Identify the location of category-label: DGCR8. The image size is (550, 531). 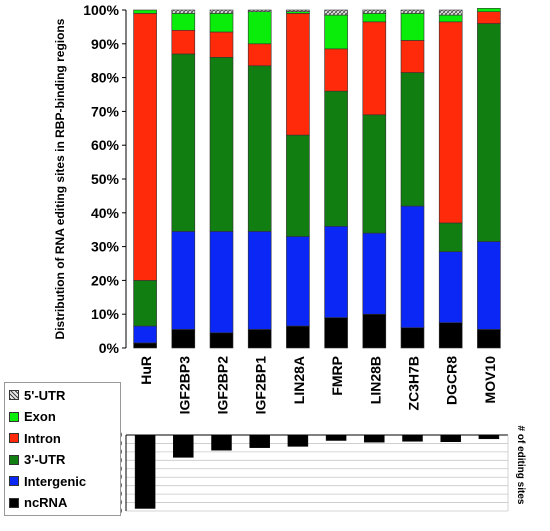
(452, 380).